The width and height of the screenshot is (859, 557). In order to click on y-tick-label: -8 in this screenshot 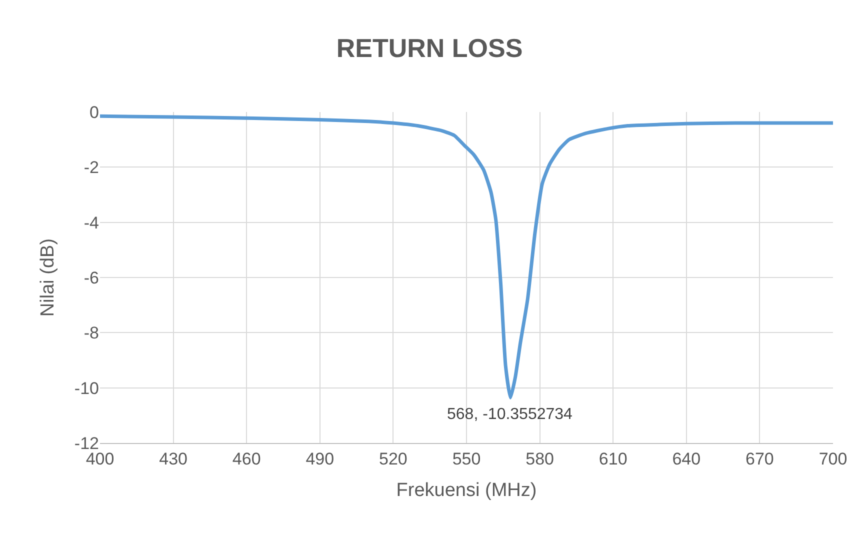, I will do `click(91, 333)`.